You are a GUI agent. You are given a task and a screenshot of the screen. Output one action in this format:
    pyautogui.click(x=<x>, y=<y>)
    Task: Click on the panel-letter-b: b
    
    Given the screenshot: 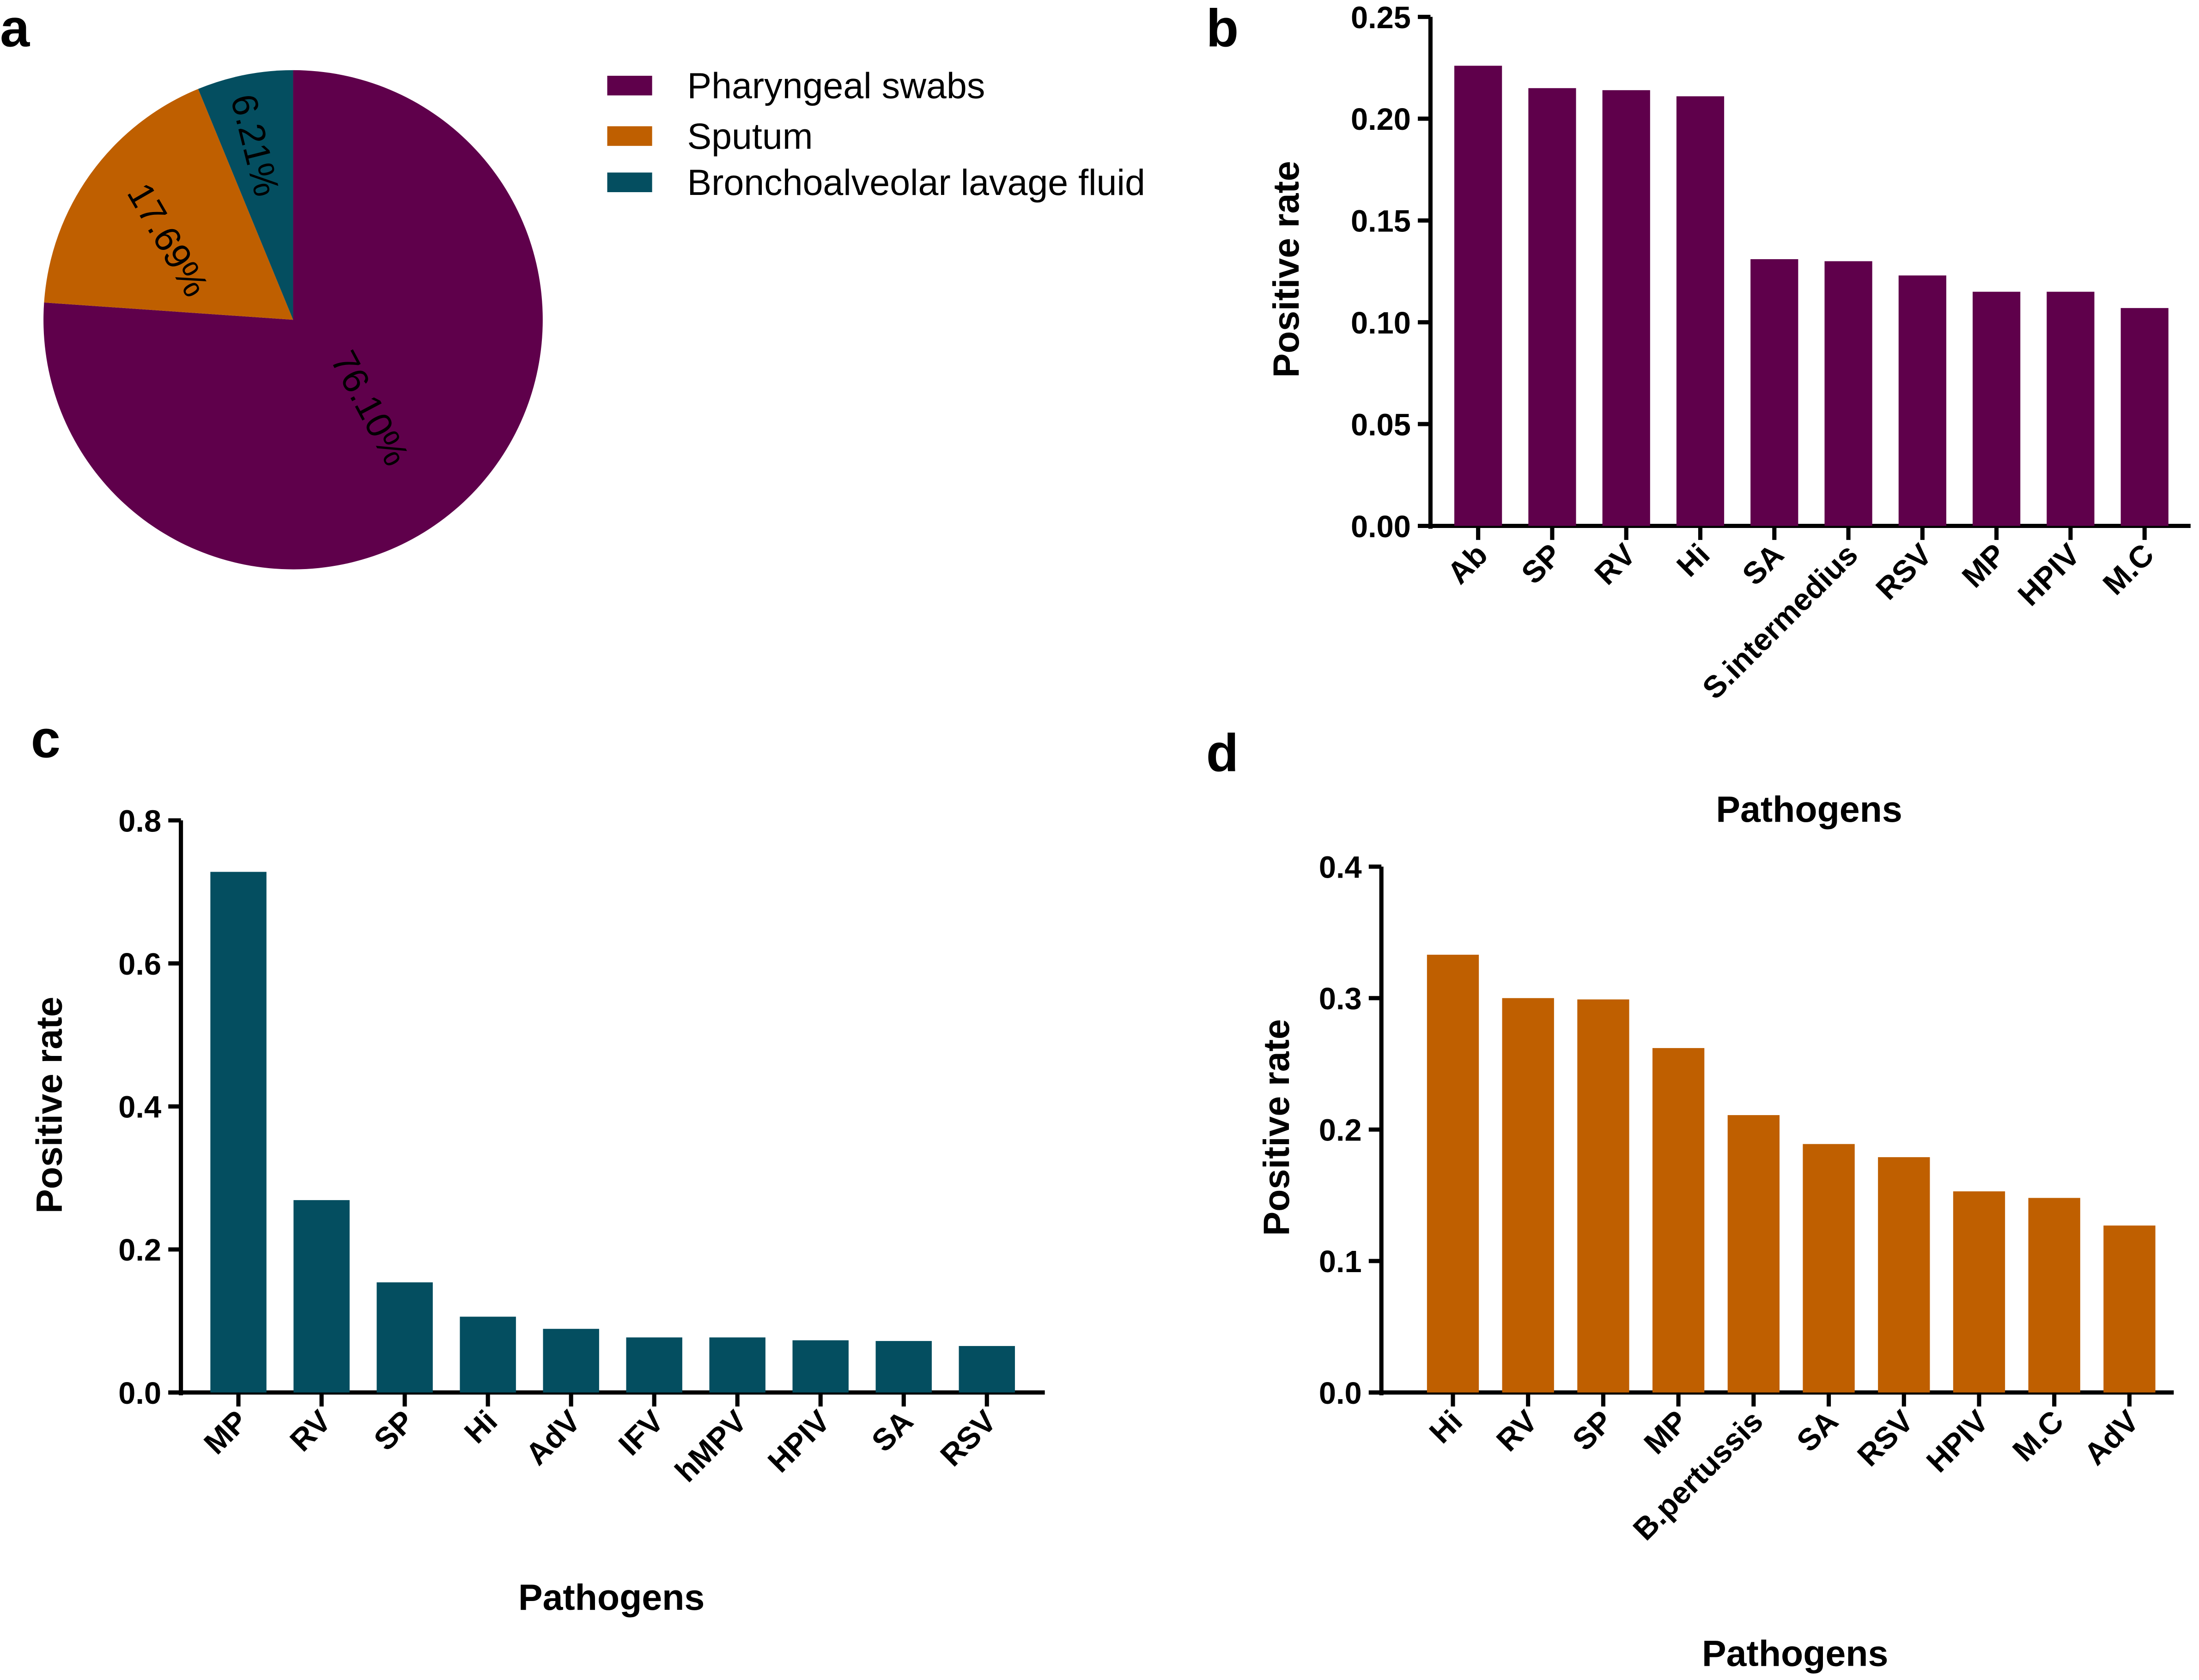 What is the action you would take?
    pyautogui.click(x=1222, y=29)
    